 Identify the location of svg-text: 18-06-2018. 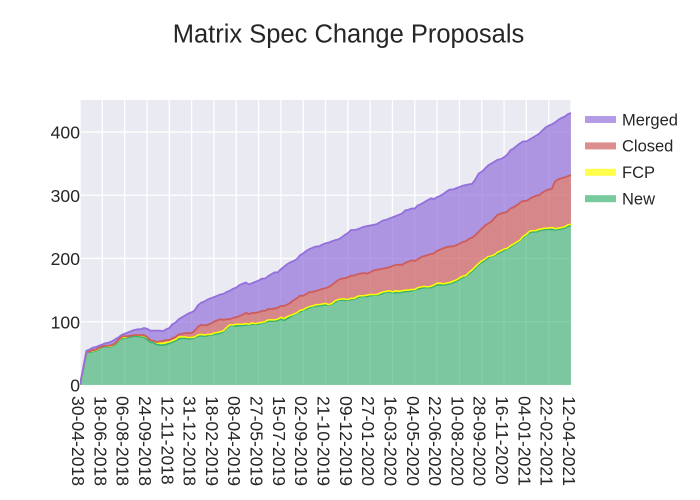
(100, 441).